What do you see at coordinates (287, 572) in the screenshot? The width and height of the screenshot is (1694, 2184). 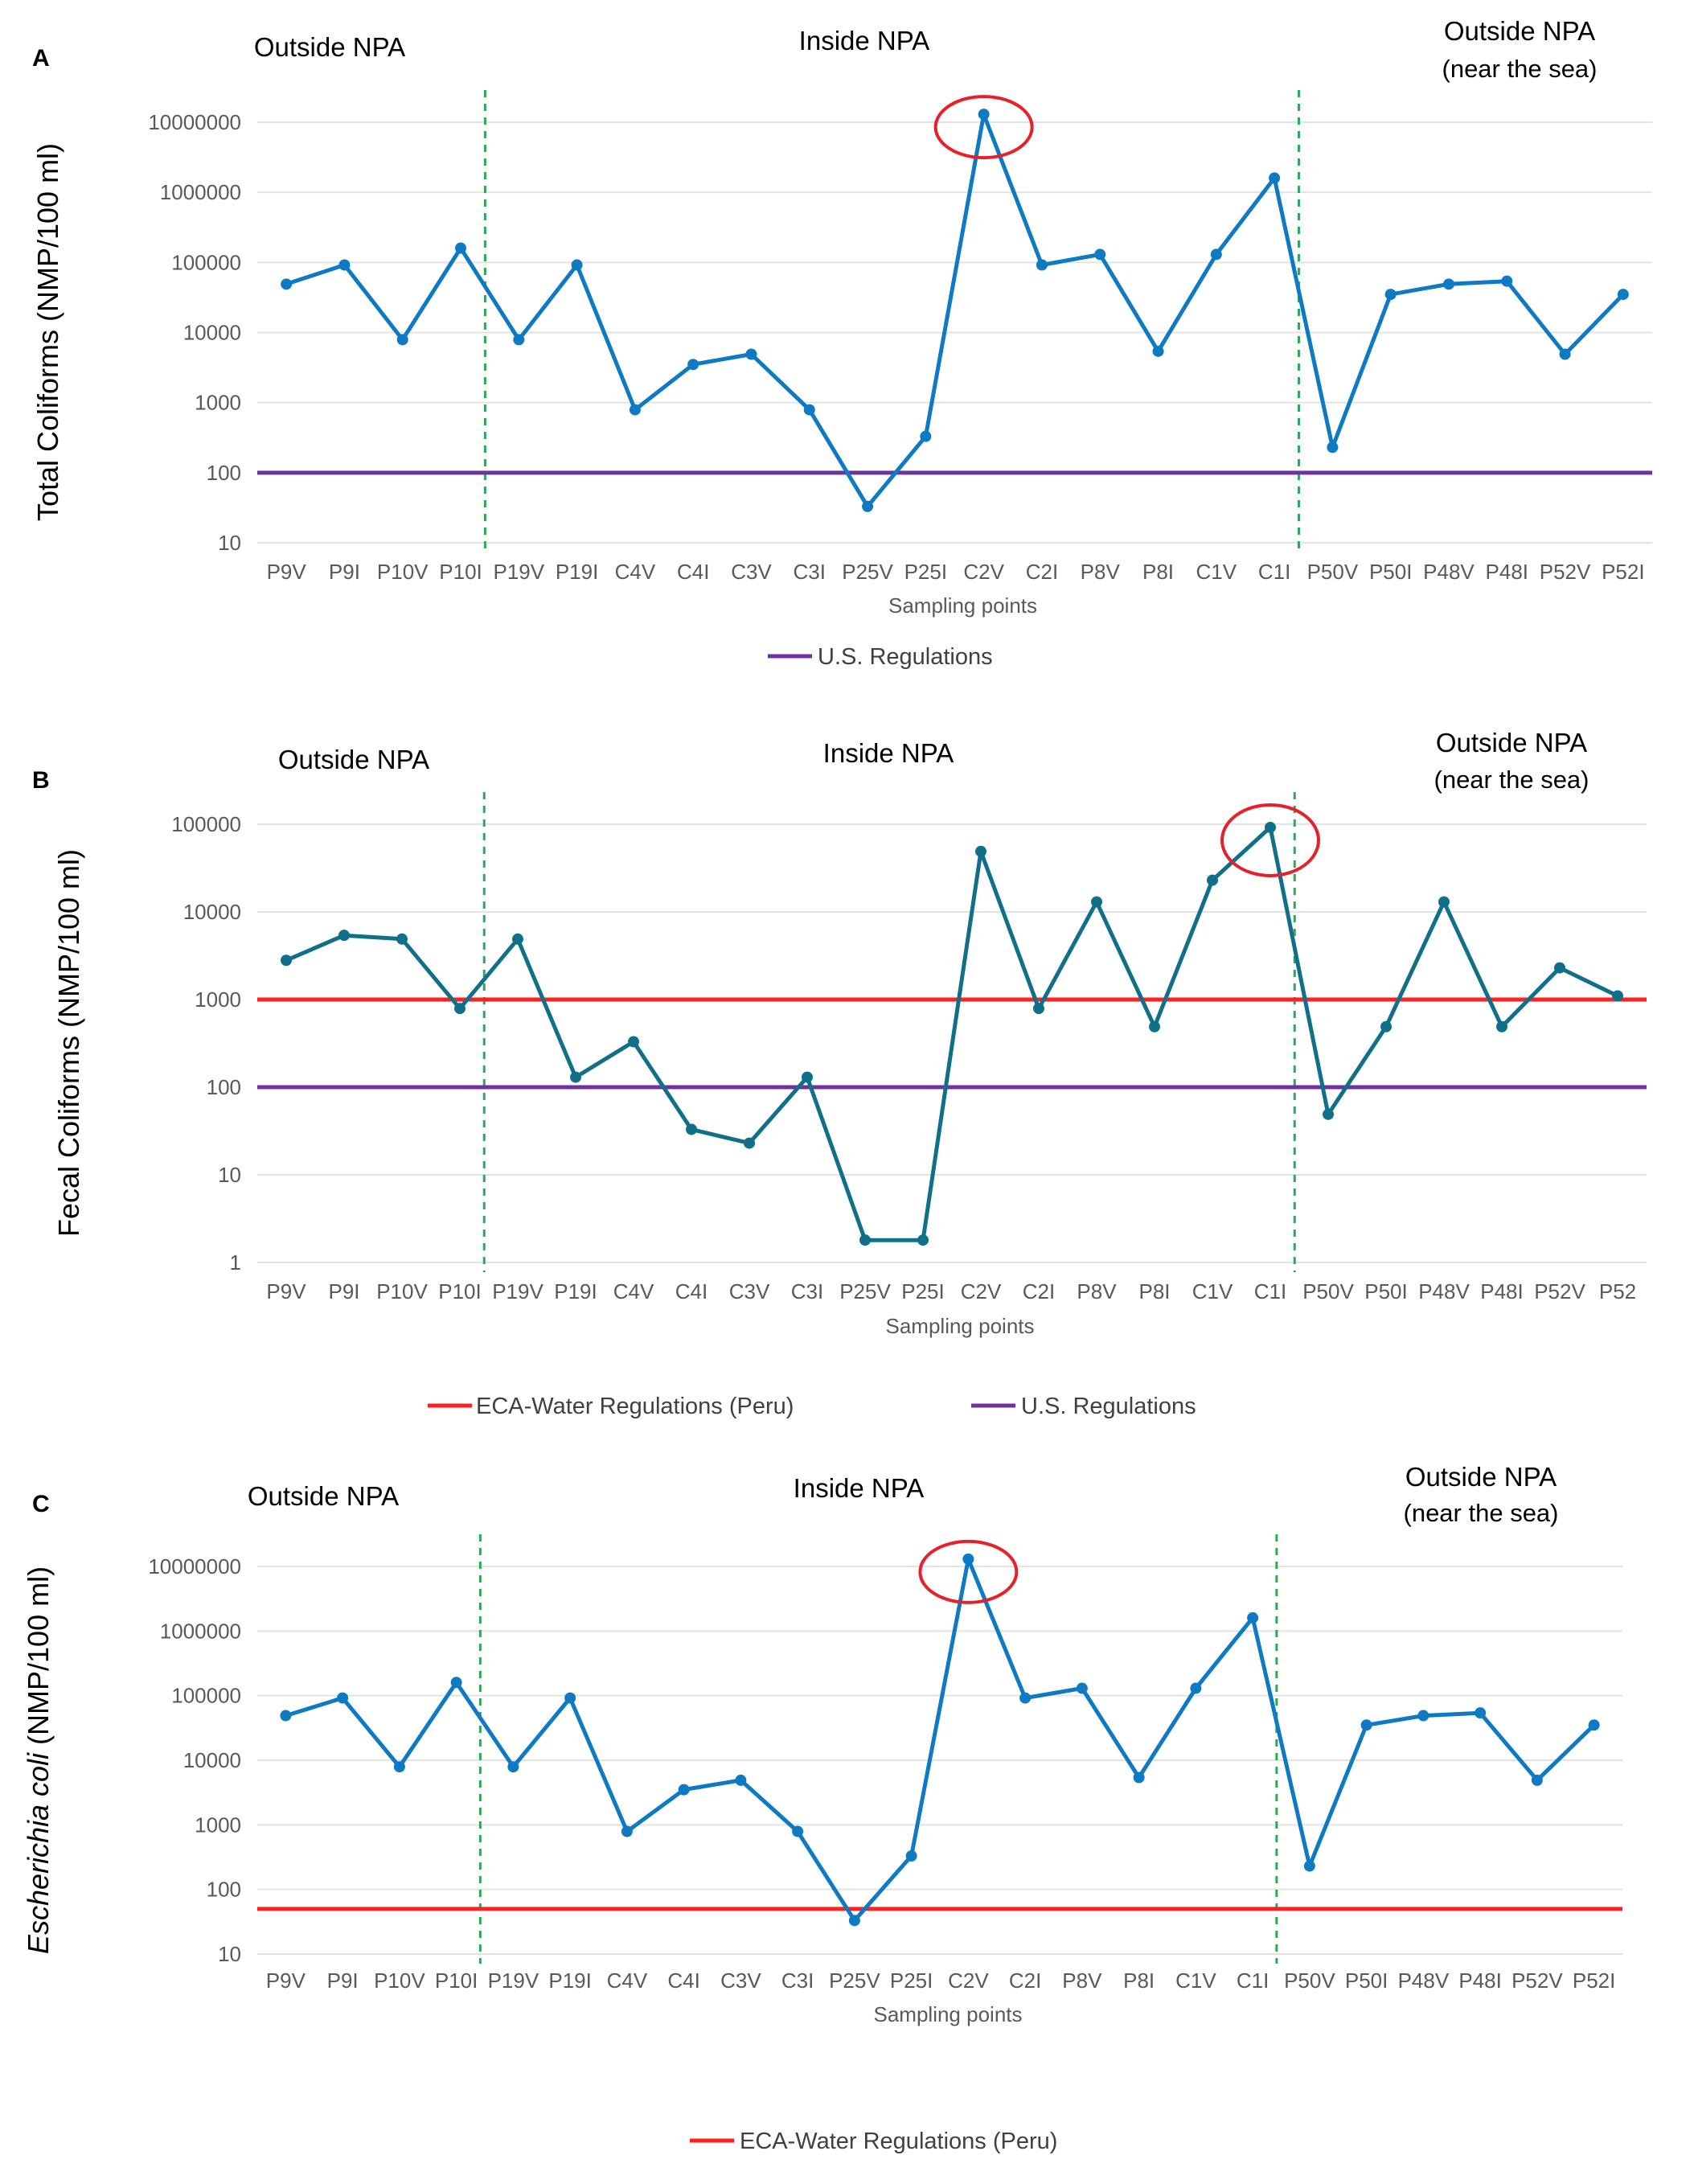 I see `x-tick-label: P9V` at bounding box center [287, 572].